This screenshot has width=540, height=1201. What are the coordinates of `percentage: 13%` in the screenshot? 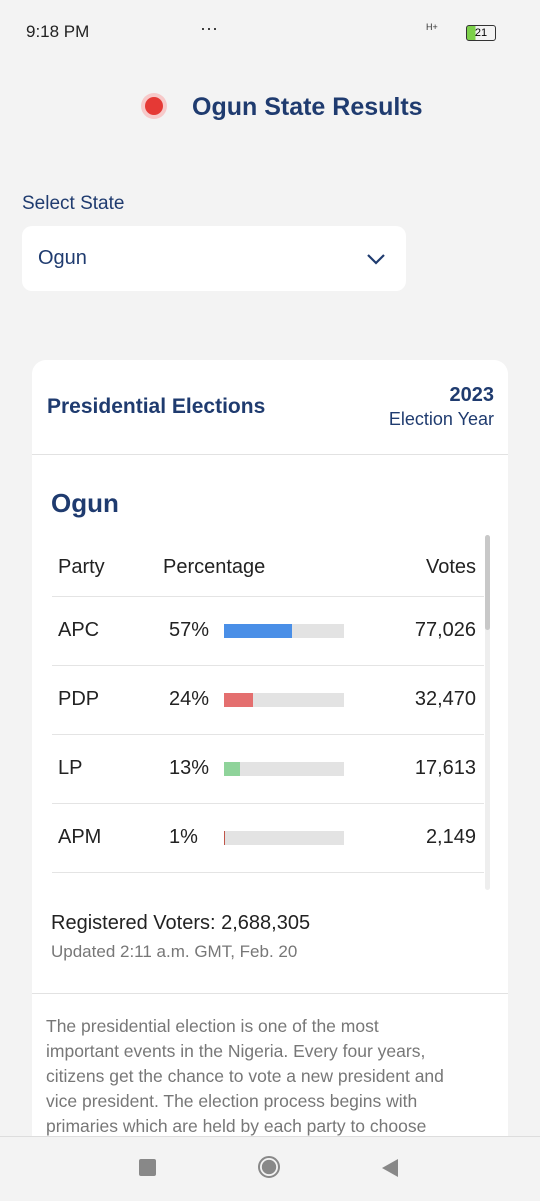 It's located at (189, 768).